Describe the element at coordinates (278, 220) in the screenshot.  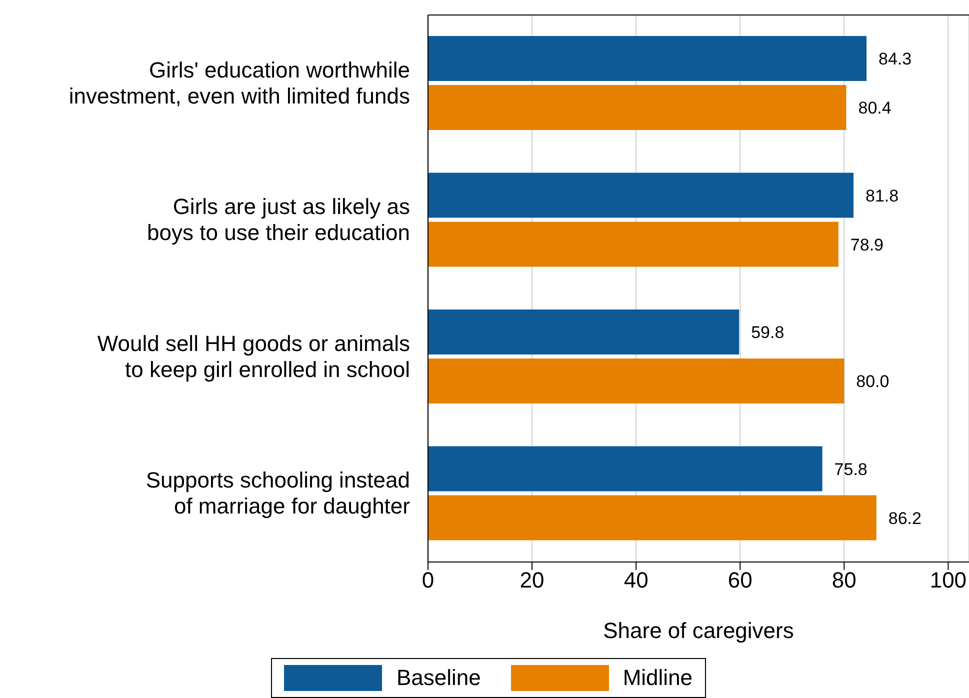
I see `y-tick-label: Girls are just as likely as boys to use their education` at that location.